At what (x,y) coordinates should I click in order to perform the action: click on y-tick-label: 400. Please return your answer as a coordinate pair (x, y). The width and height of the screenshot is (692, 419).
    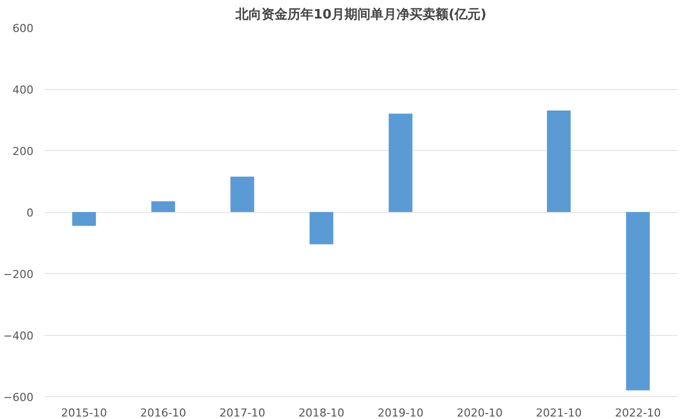
    Looking at the image, I should click on (23, 90).